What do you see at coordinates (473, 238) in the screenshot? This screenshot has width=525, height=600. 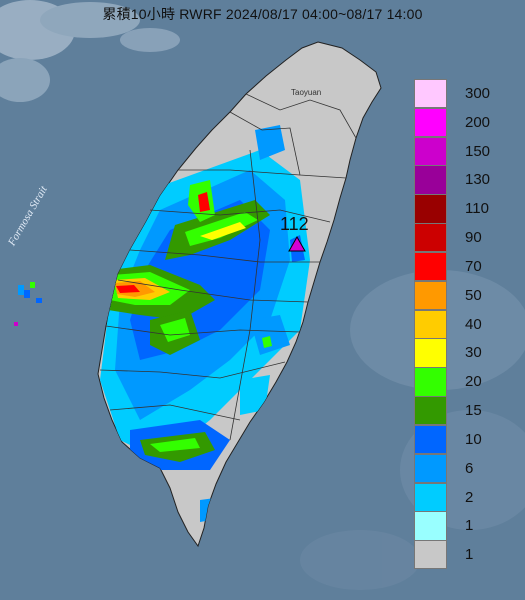 I see `legend-label: 90` at bounding box center [473, 238].